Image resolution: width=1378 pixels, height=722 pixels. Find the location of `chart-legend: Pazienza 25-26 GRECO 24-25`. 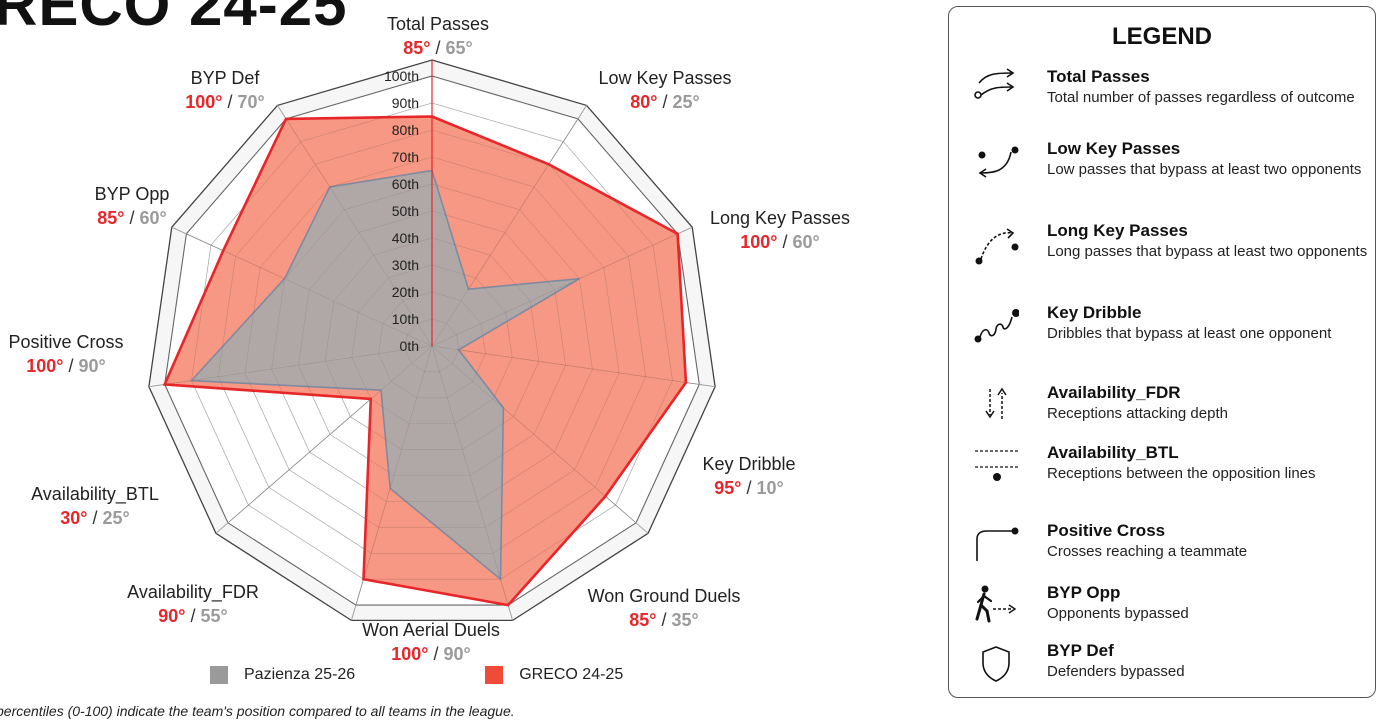

chart-legend: Pazienza 25-26 GRECO 24-25 is located at coordinates (416, 675).